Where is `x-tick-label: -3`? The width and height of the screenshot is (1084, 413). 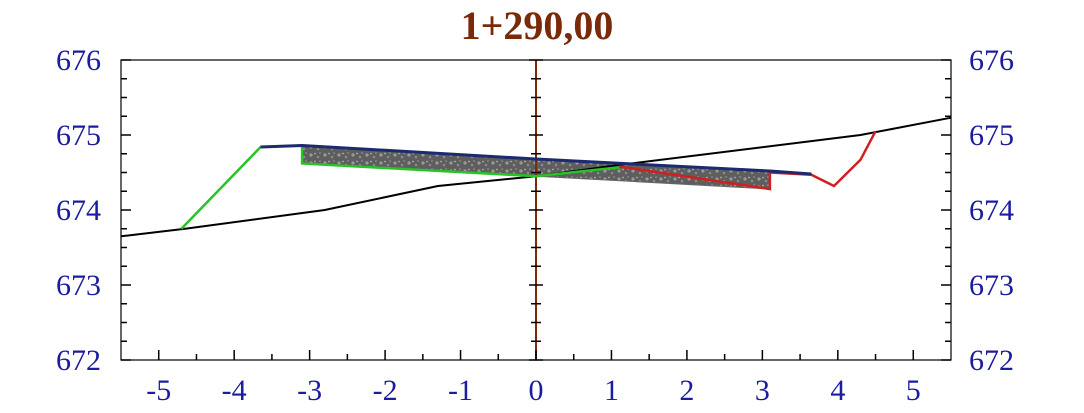 x-tick-label: -3 is located at coordinates (309, 390).